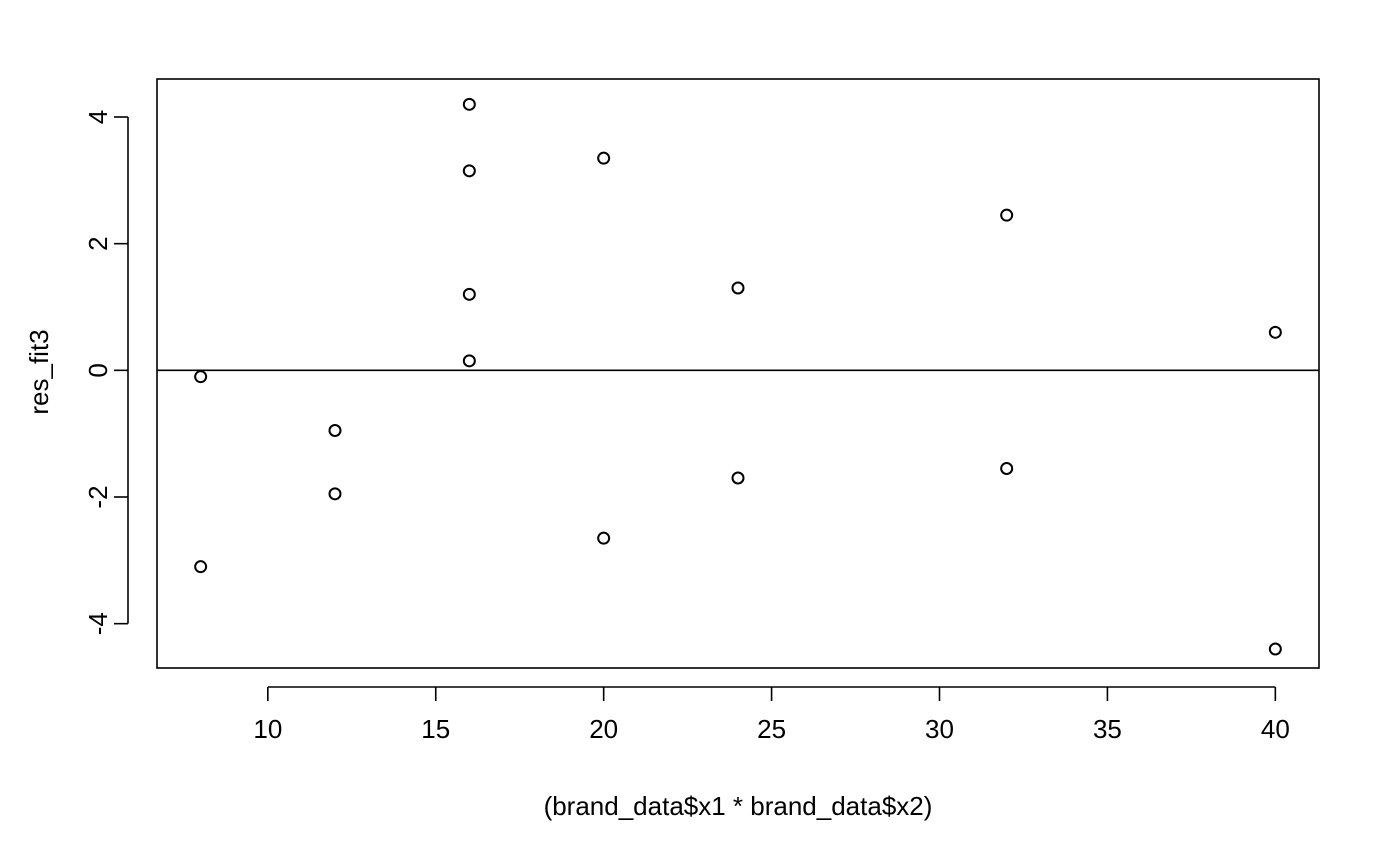  I want to click on x-tick-label: 10, so click(267, 729).